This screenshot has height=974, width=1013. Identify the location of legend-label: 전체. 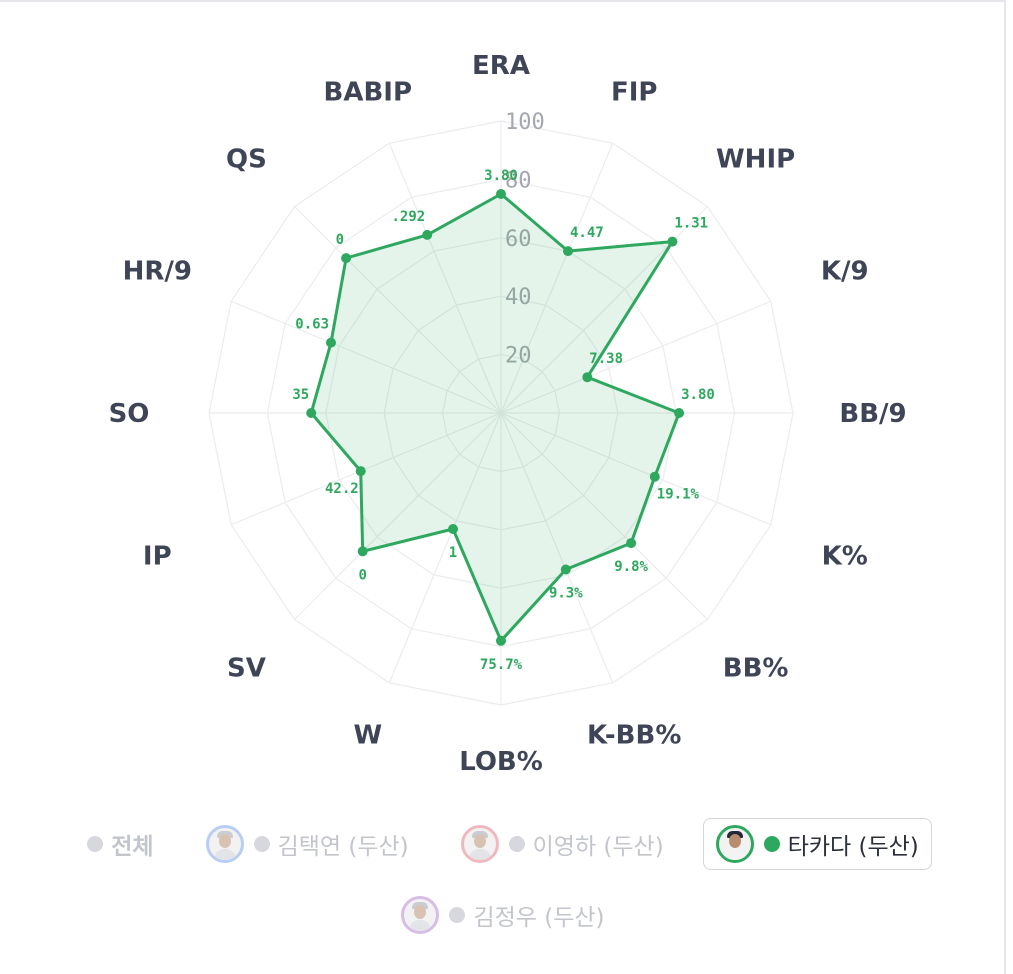
(132, 847).